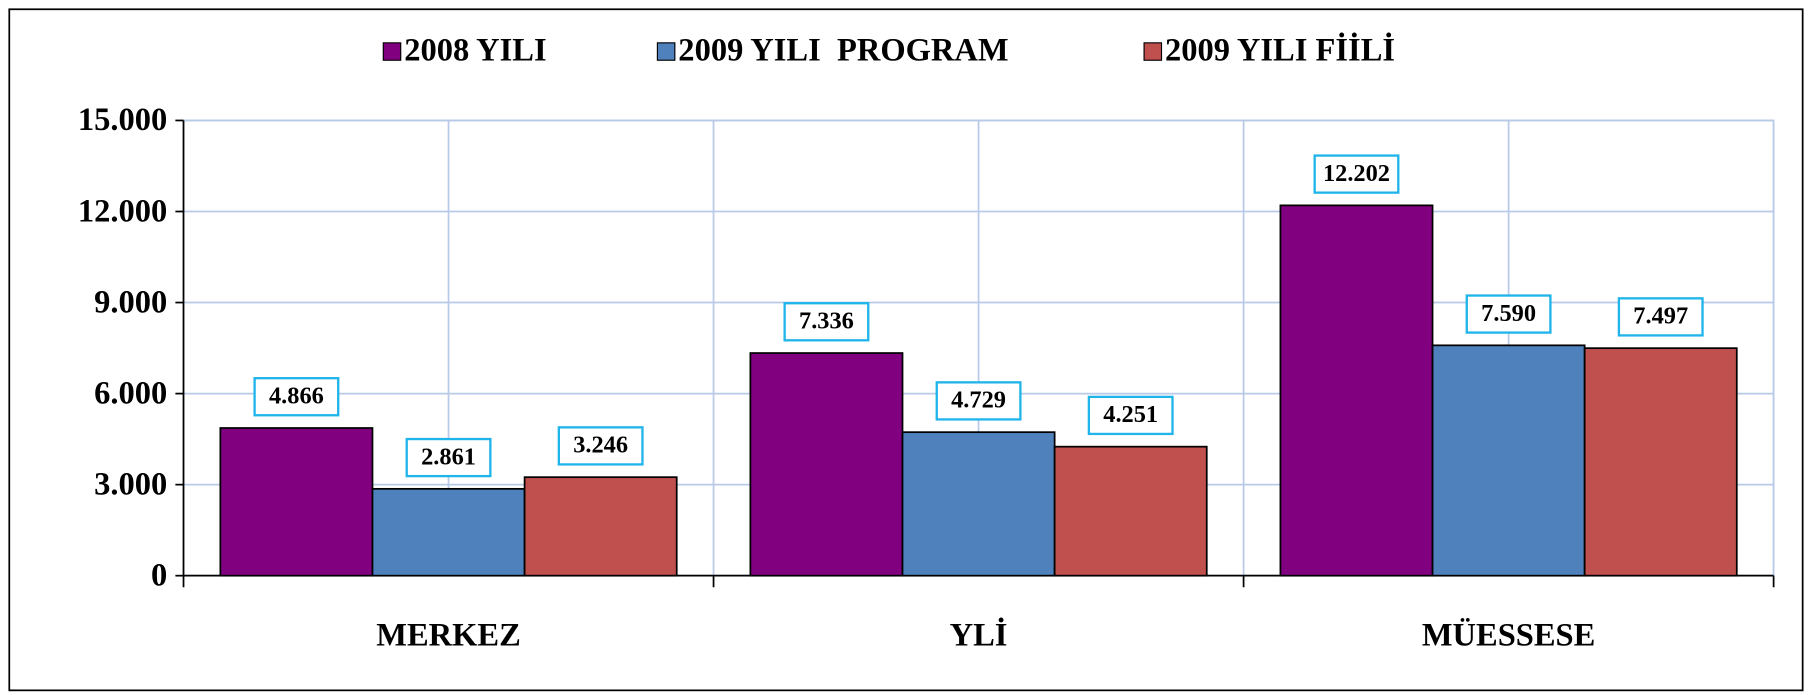 This screenshot has width=1812, height=695. I want to click on value-label: 2.861, so click(448, 456).